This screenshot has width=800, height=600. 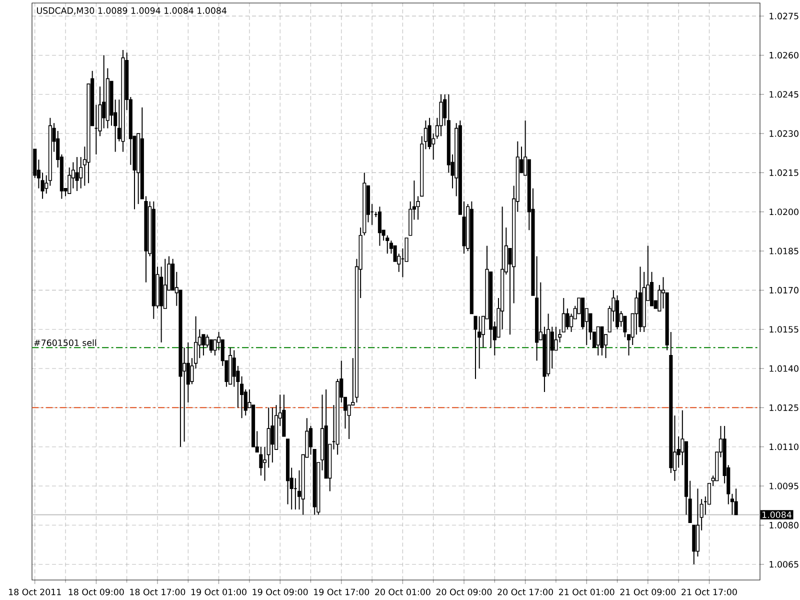 What do you see at coordinates (784, 407) in the screenshot?
I see `y-tick-label: 1.0125` at bounding box center [784, 407].